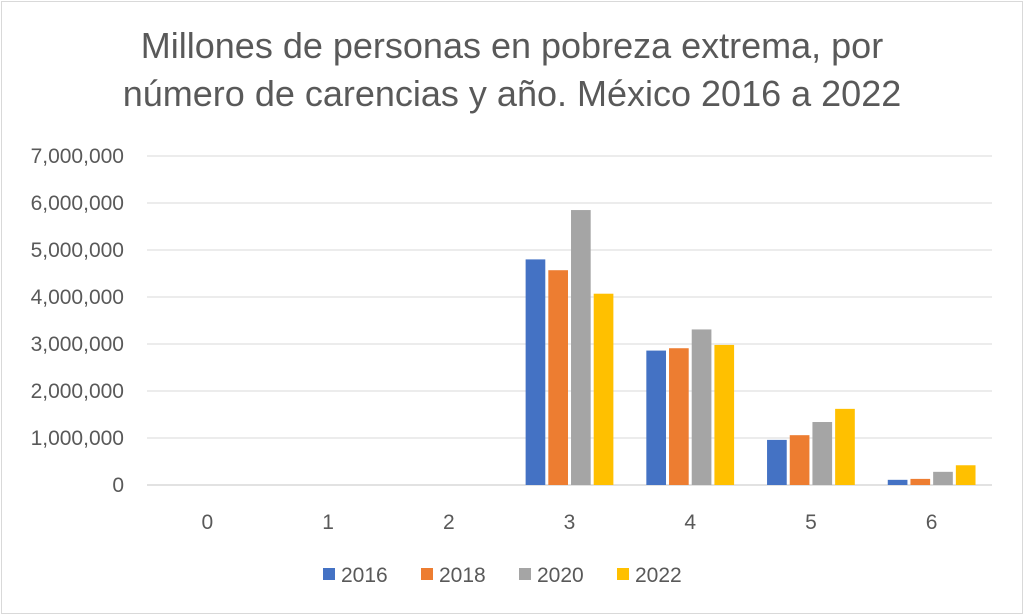 The height and width of the screenshot is (615, 1024). What do you see at coordinates (328, 522) in the screenshot?
I see `x-tick-label: 1` at bounding box center [328, 522].